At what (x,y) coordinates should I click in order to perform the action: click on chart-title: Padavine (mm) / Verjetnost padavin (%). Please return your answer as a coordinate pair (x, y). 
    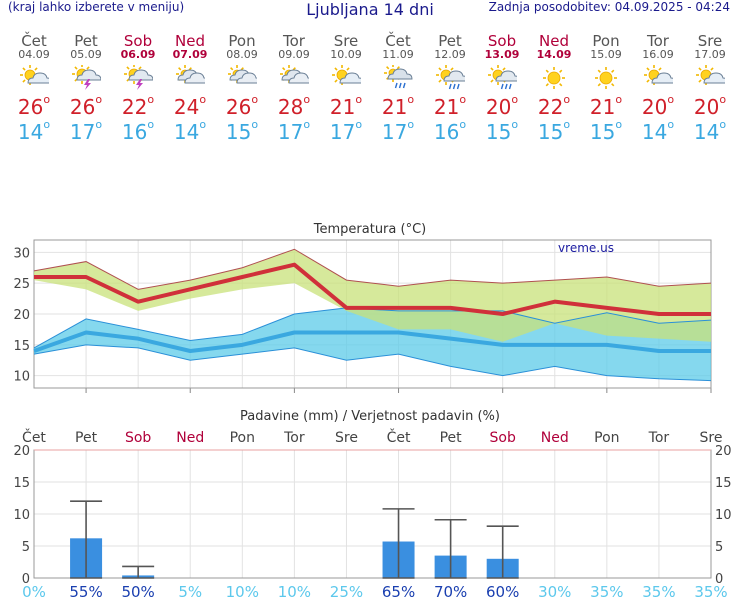
    Looking at the image, I should click on (370, 416).